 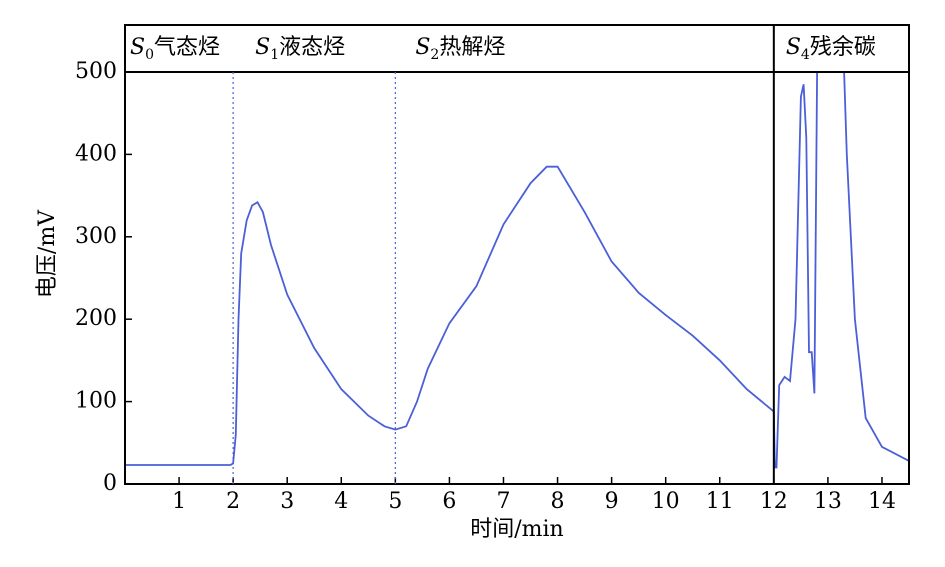 What do you see at coordinates (449, 501) in the screenshot?
I see `x-tick-label: 6` at bounding box center [449, 501].